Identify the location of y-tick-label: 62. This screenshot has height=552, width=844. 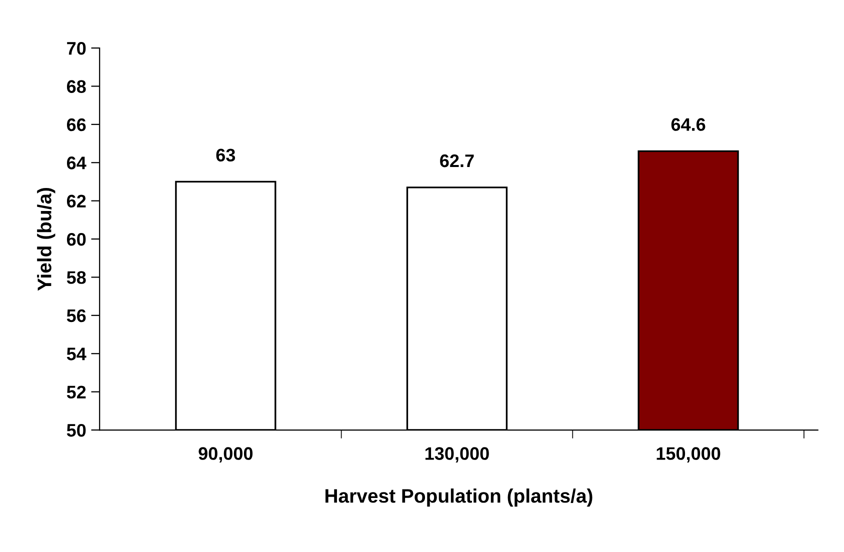
(76, 201).